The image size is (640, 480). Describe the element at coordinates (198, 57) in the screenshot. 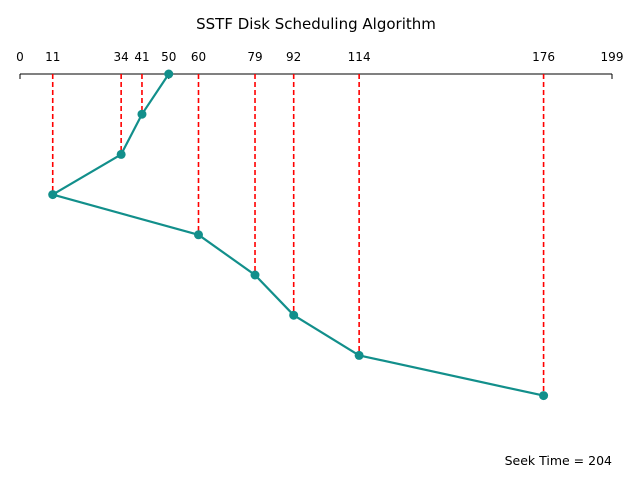

I see `x-tick-label: 60` at that location.